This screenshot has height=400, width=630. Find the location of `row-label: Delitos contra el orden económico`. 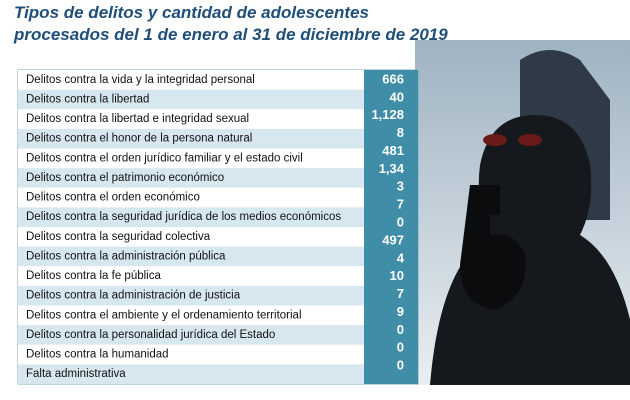

row-label: Delitos contra el orden económico is located at coordinates (113, 198).